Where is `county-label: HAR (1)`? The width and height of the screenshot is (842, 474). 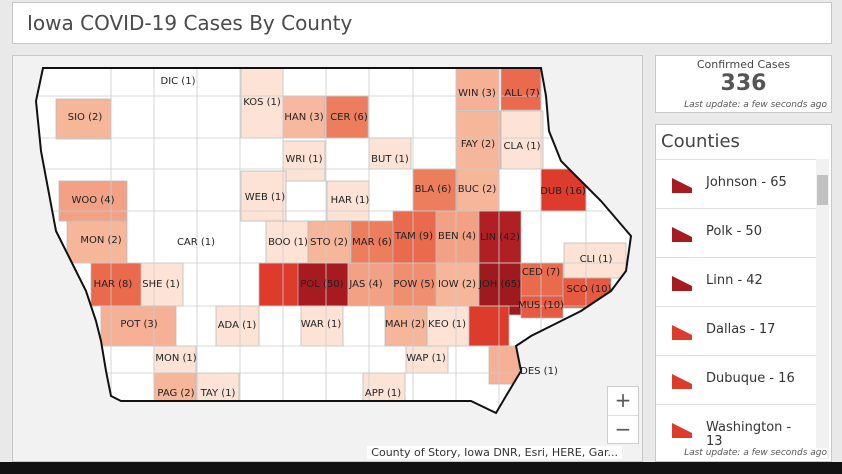
county-label: HAR (1) is located at coordinates (350, 200).